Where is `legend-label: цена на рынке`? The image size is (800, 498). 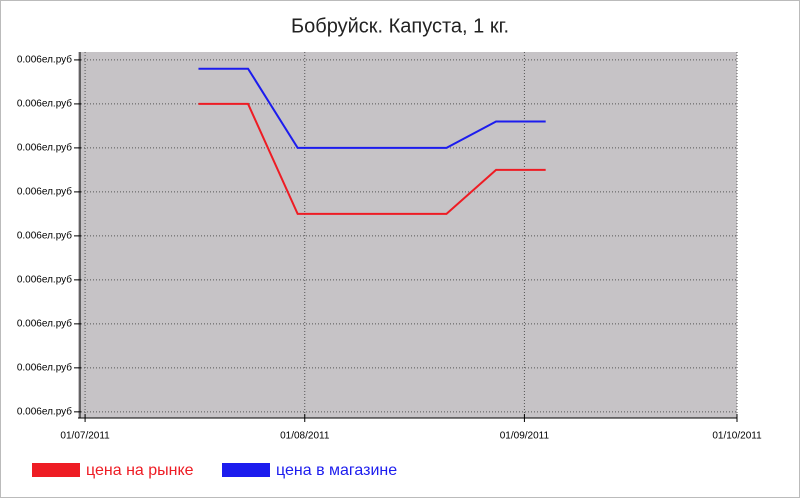 legend-label: цена на рынке is located at coordinates (140, 470).